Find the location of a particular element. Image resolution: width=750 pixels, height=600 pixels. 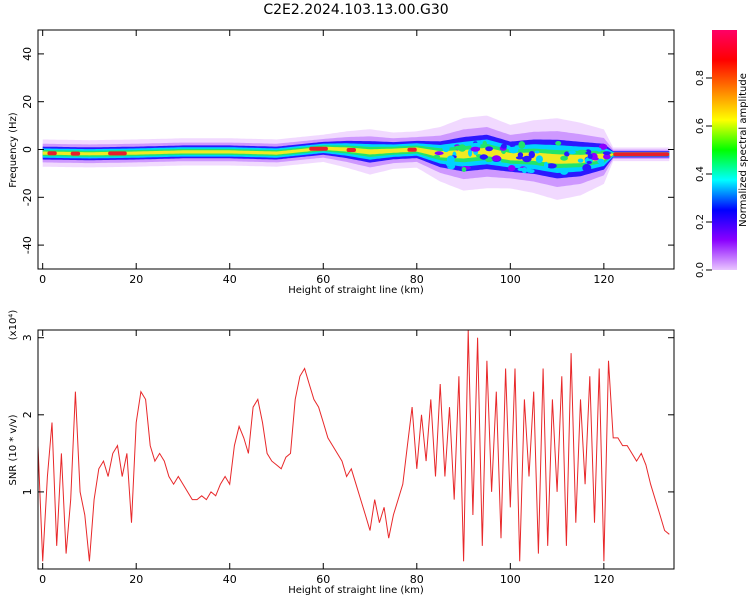

chart-title: C2E2.2024.103.13.00.G30 is located at coordinates (355, 10).